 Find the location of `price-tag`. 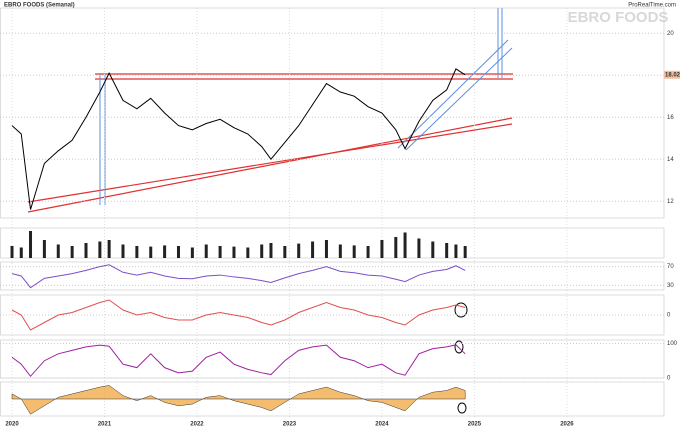

price-tag is located at coordinates (672, 74).